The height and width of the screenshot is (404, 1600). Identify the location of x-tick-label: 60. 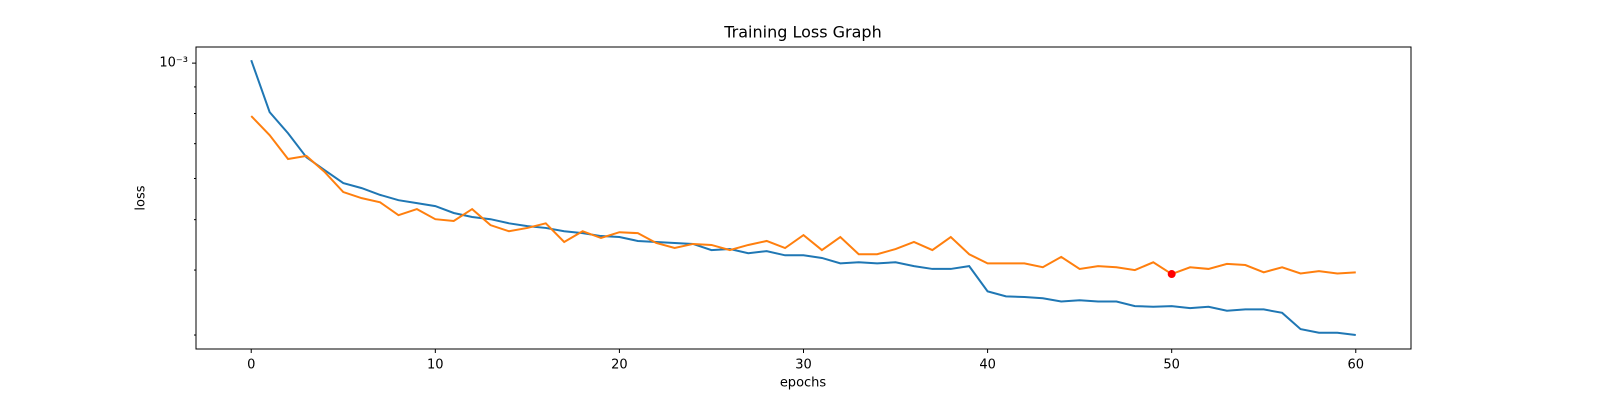
(1355, 365).